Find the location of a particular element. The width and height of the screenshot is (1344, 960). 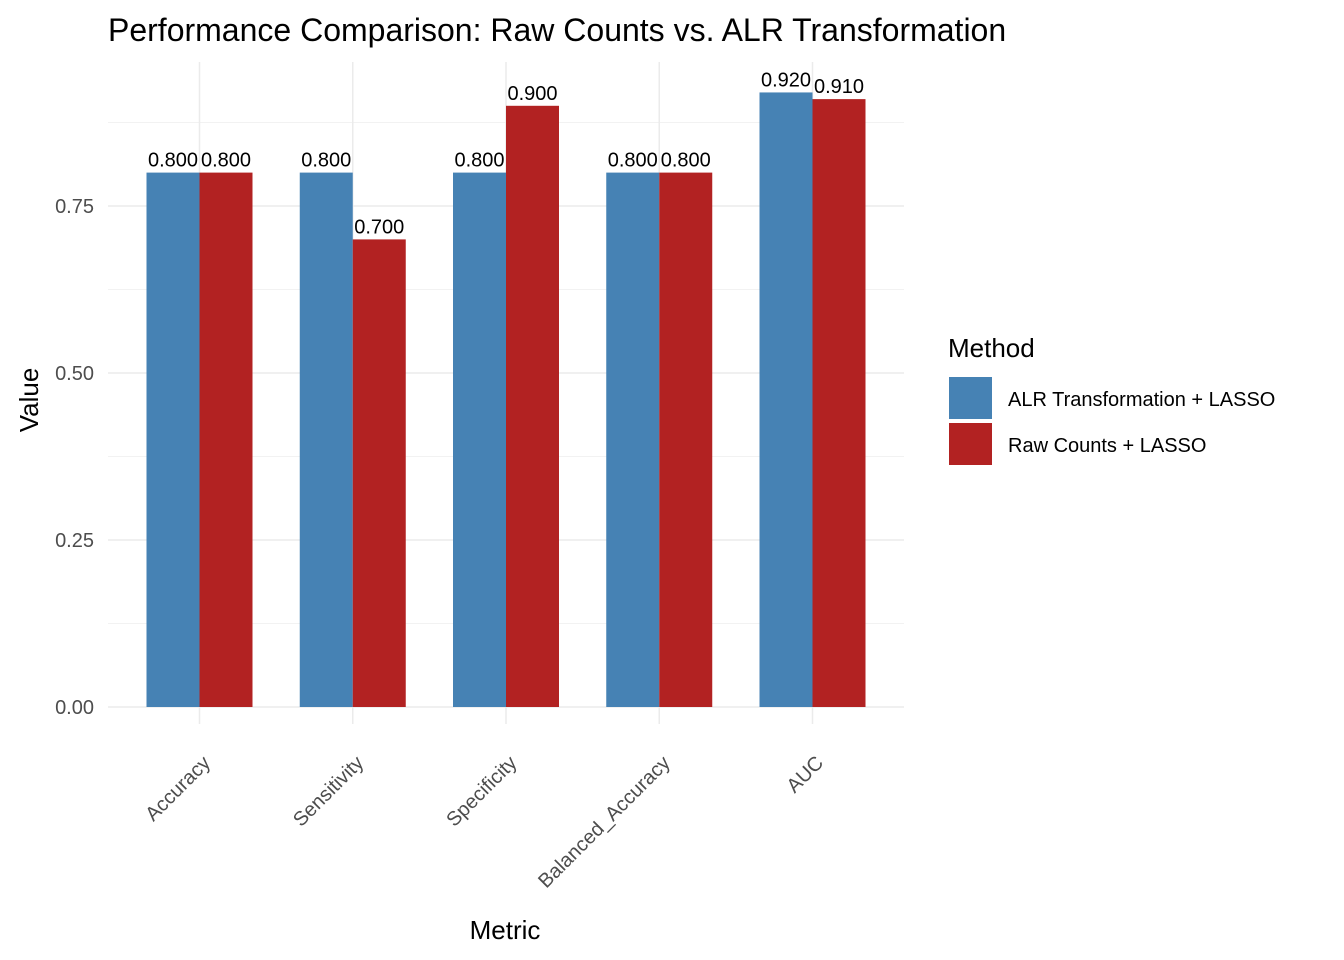

x-tick-label: AUC is located at coordinates (805, 774).